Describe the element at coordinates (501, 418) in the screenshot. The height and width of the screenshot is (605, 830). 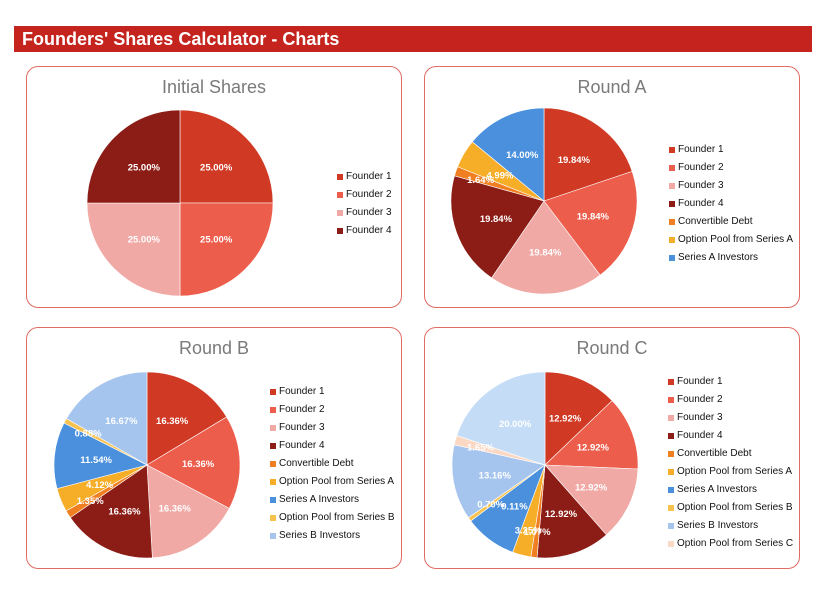
I see `pie-slice-series-c-investors` at that location.